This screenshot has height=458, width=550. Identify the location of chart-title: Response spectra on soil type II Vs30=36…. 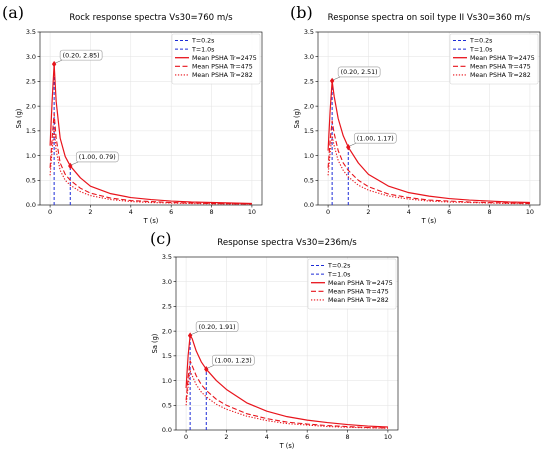
(429, 18).